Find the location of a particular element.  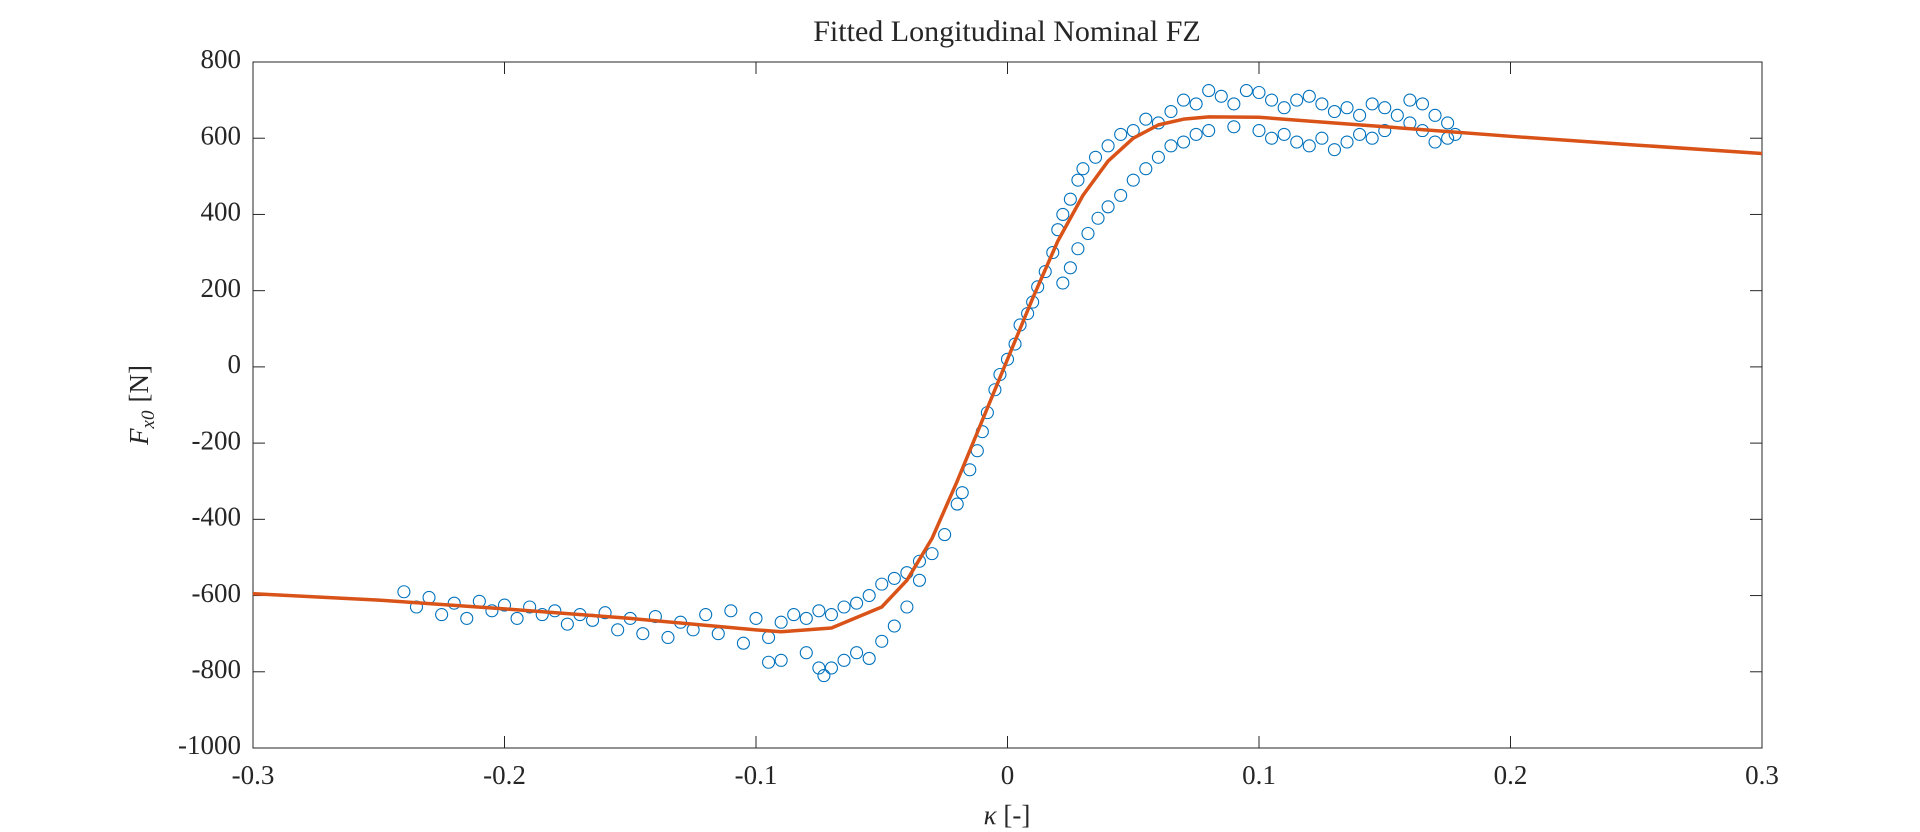

y-tick-label: 600 is located at coordinates (221, 135).